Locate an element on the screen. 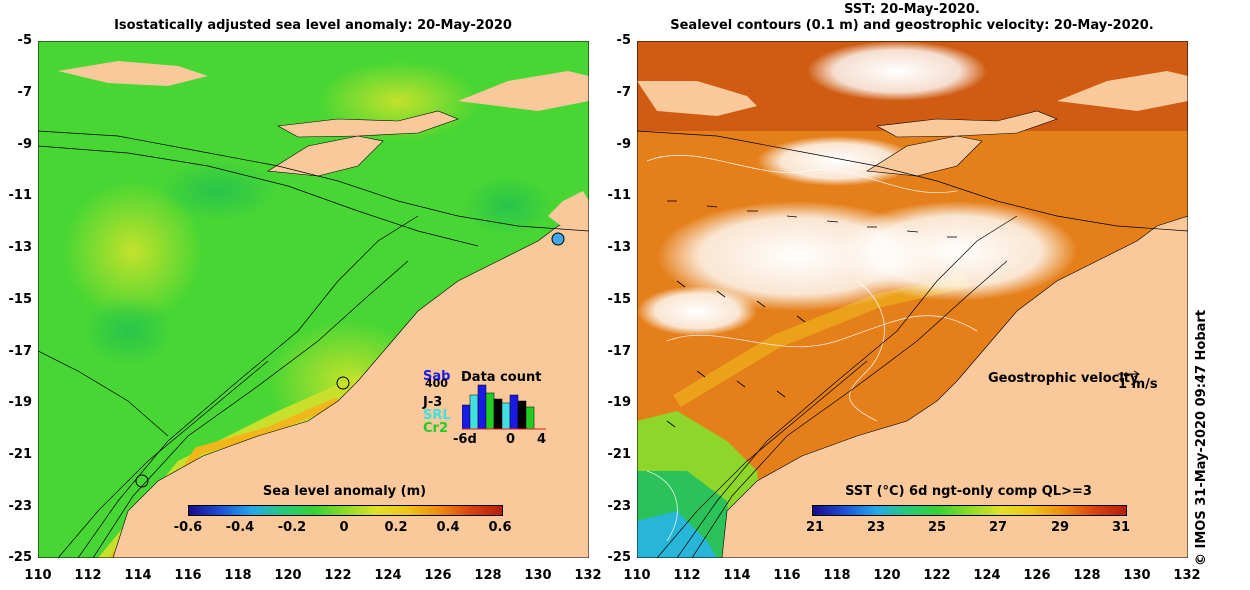 This screenshot has height=590, width=1250. cbar-tick: 25 is located at coordinates (937, 527).